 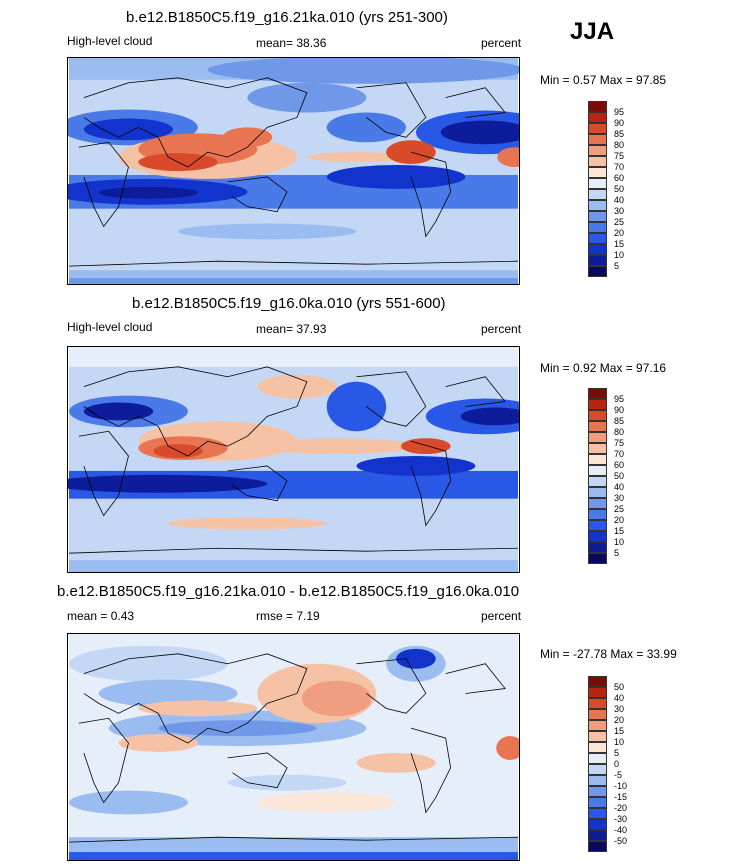 I want to click on colorbar-level-label: -15, so click(x=621, y=797).